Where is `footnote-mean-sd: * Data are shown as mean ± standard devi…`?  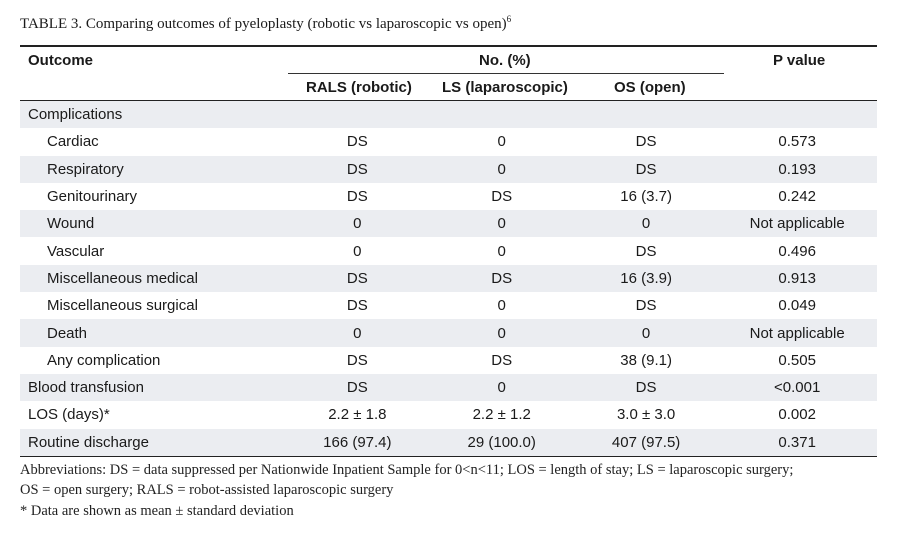
footnote-mean-sd: * Data are shown as mean ± standard devi… is located at coordinates (157, 511).